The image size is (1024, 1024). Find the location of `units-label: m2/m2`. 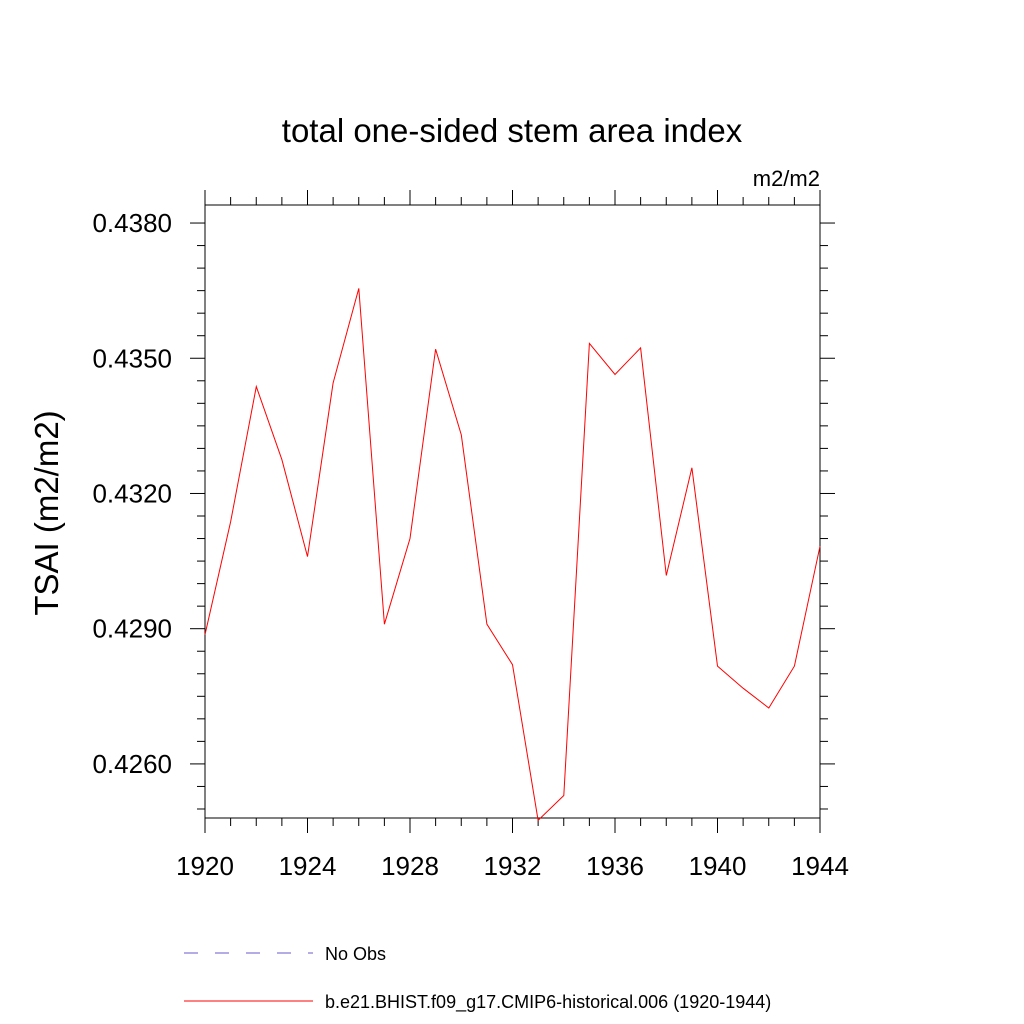

units-label: m2/m2 is located at coordinates (786, 178).